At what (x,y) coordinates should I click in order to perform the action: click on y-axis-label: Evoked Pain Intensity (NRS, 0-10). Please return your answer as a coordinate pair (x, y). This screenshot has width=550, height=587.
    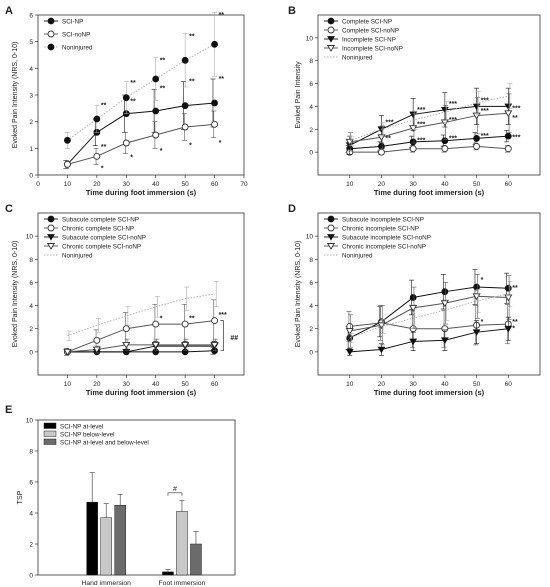
    Looking at the image, I should click on (15, 95).